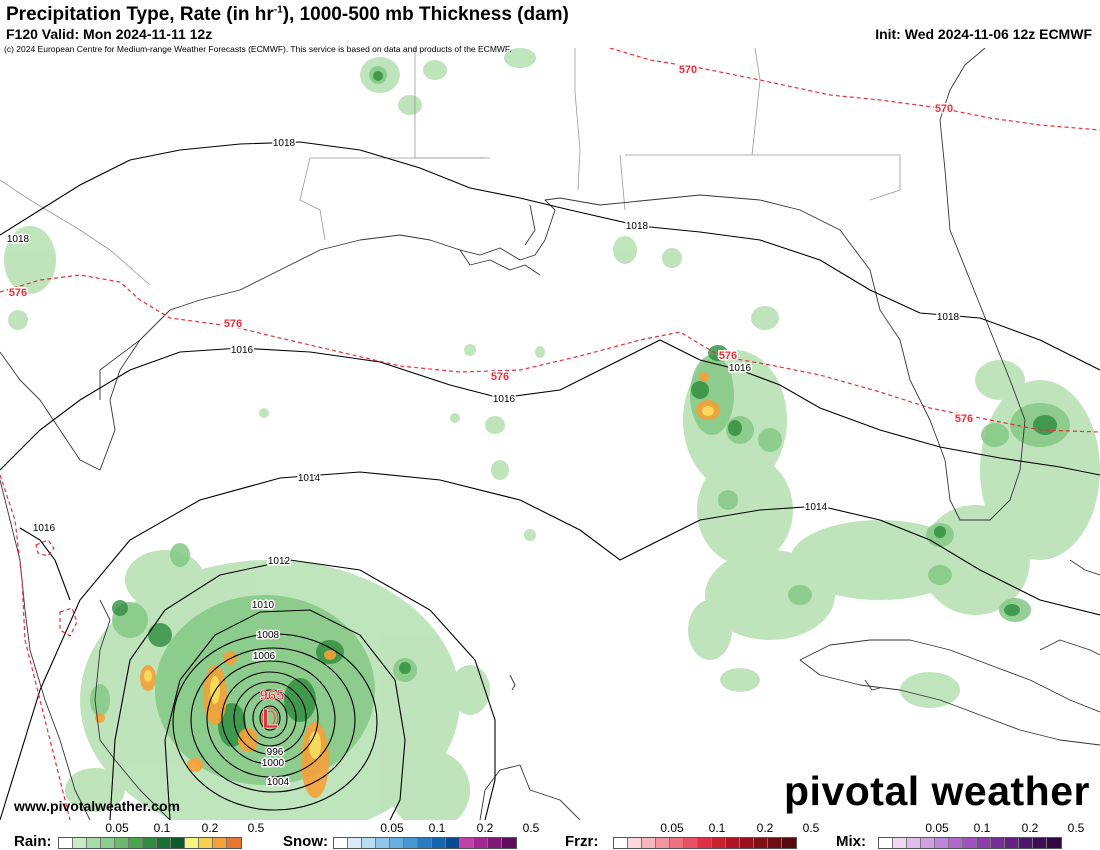  I want to click on low-pressure-center: L 965, so click(272, 711).